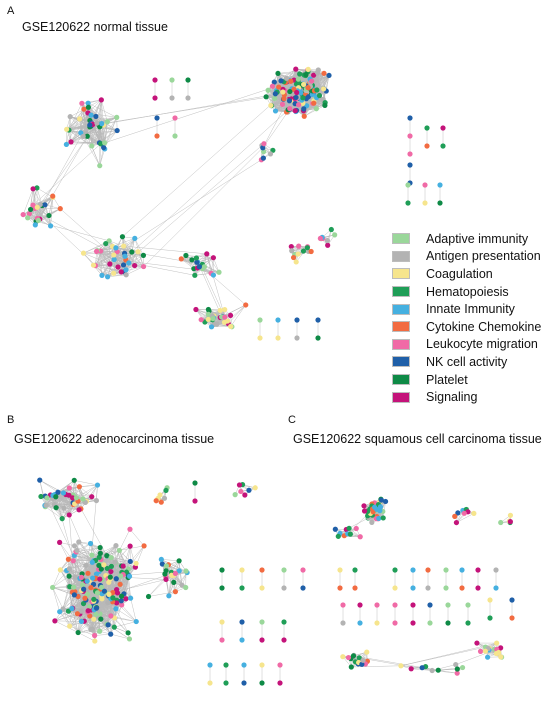 This screenshot has height=713, width=550. What do you see at coordinates (11, 420) in the screenshot?
I see `panel-b-letter: B` at bounding box center [11, 420].